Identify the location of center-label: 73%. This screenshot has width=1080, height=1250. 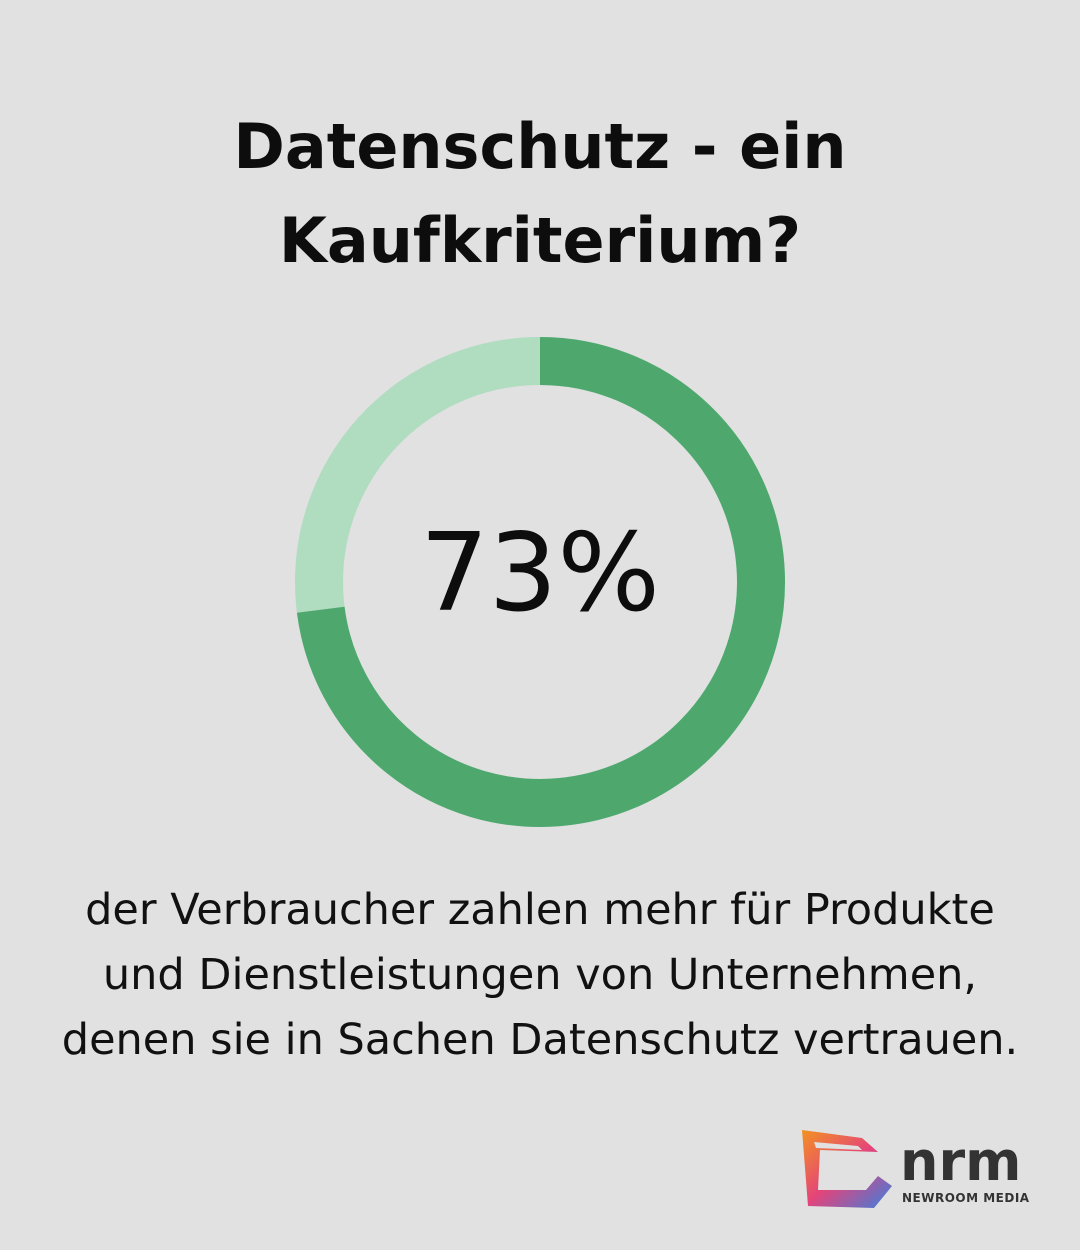
(540, 573).